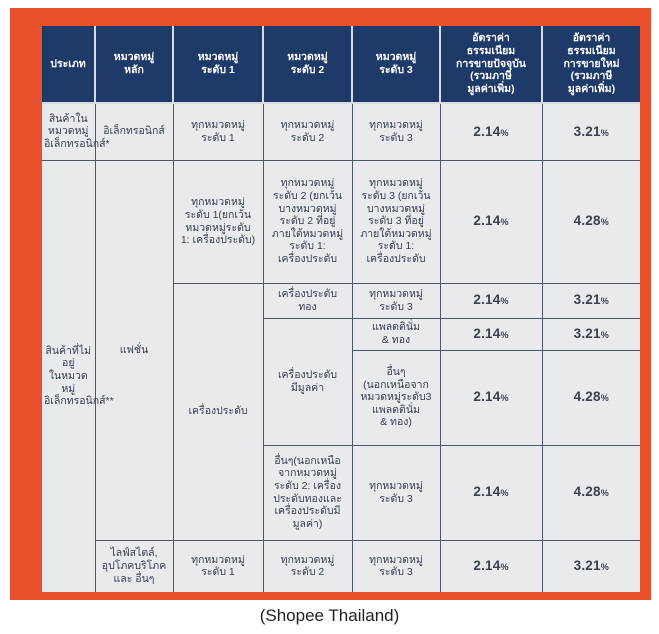 Image resolution: width=659 pixels, height=634 pixels. What do you see at coordinates (396, 65) in the screenshot?
I see `header-level3: หมวดหมู่ ระดับ 3` at bounding box center [396, 65].